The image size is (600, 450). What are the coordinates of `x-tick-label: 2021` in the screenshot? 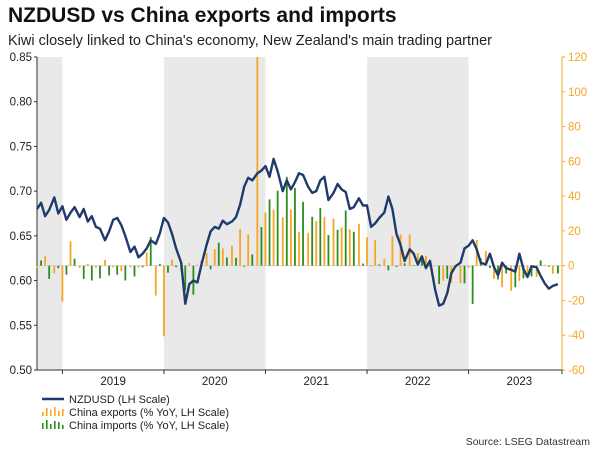 It's located at (316, 382).